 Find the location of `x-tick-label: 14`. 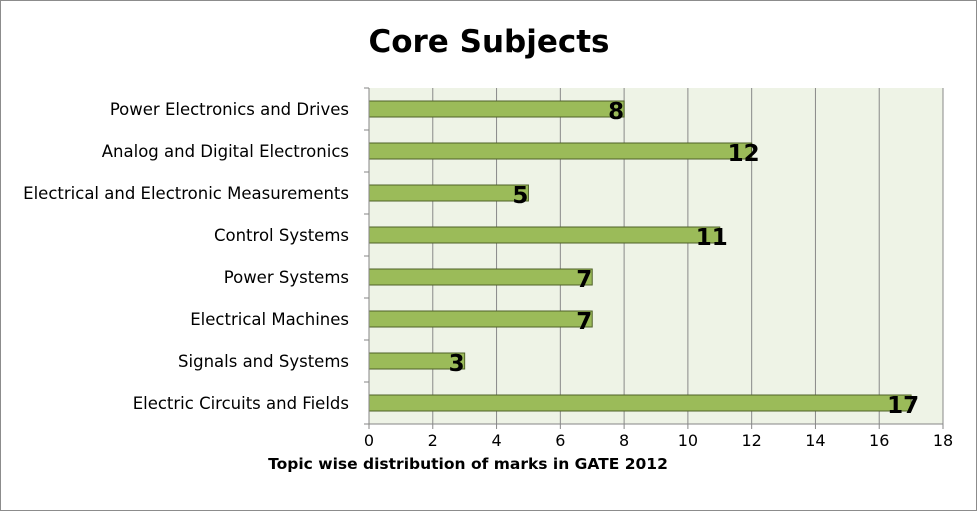

x-tick-label: 14 is located at coordinates (815, 440).